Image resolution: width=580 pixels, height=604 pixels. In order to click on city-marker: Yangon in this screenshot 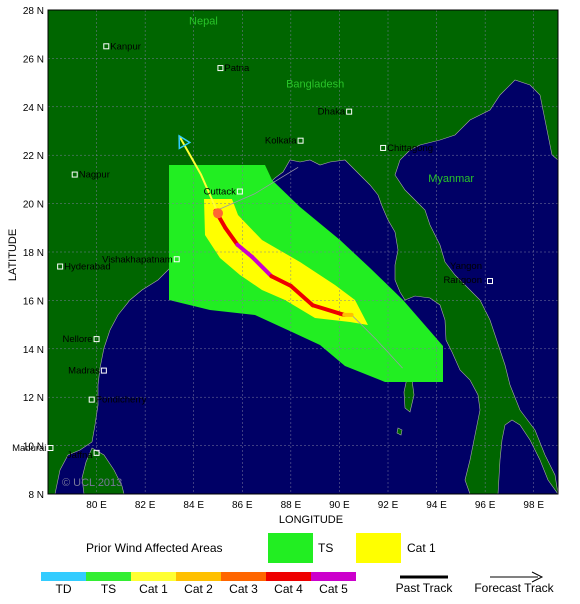, I will do `click(471, 273)`.